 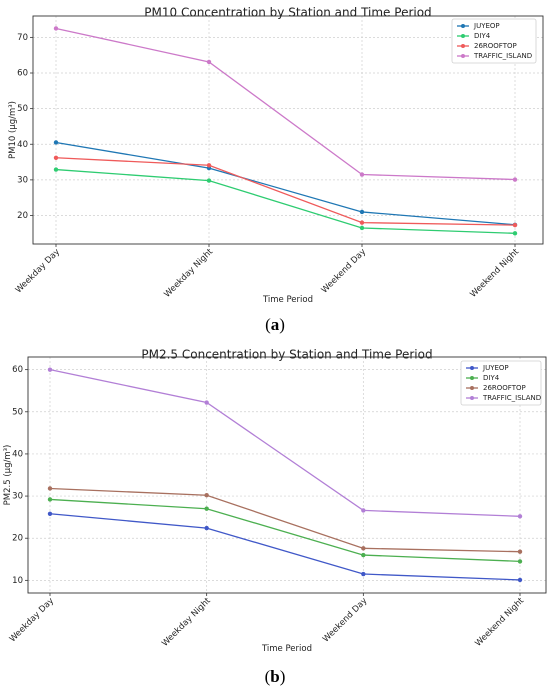 I want to click on y-tick-label: 10, so click(x=17, y=581).